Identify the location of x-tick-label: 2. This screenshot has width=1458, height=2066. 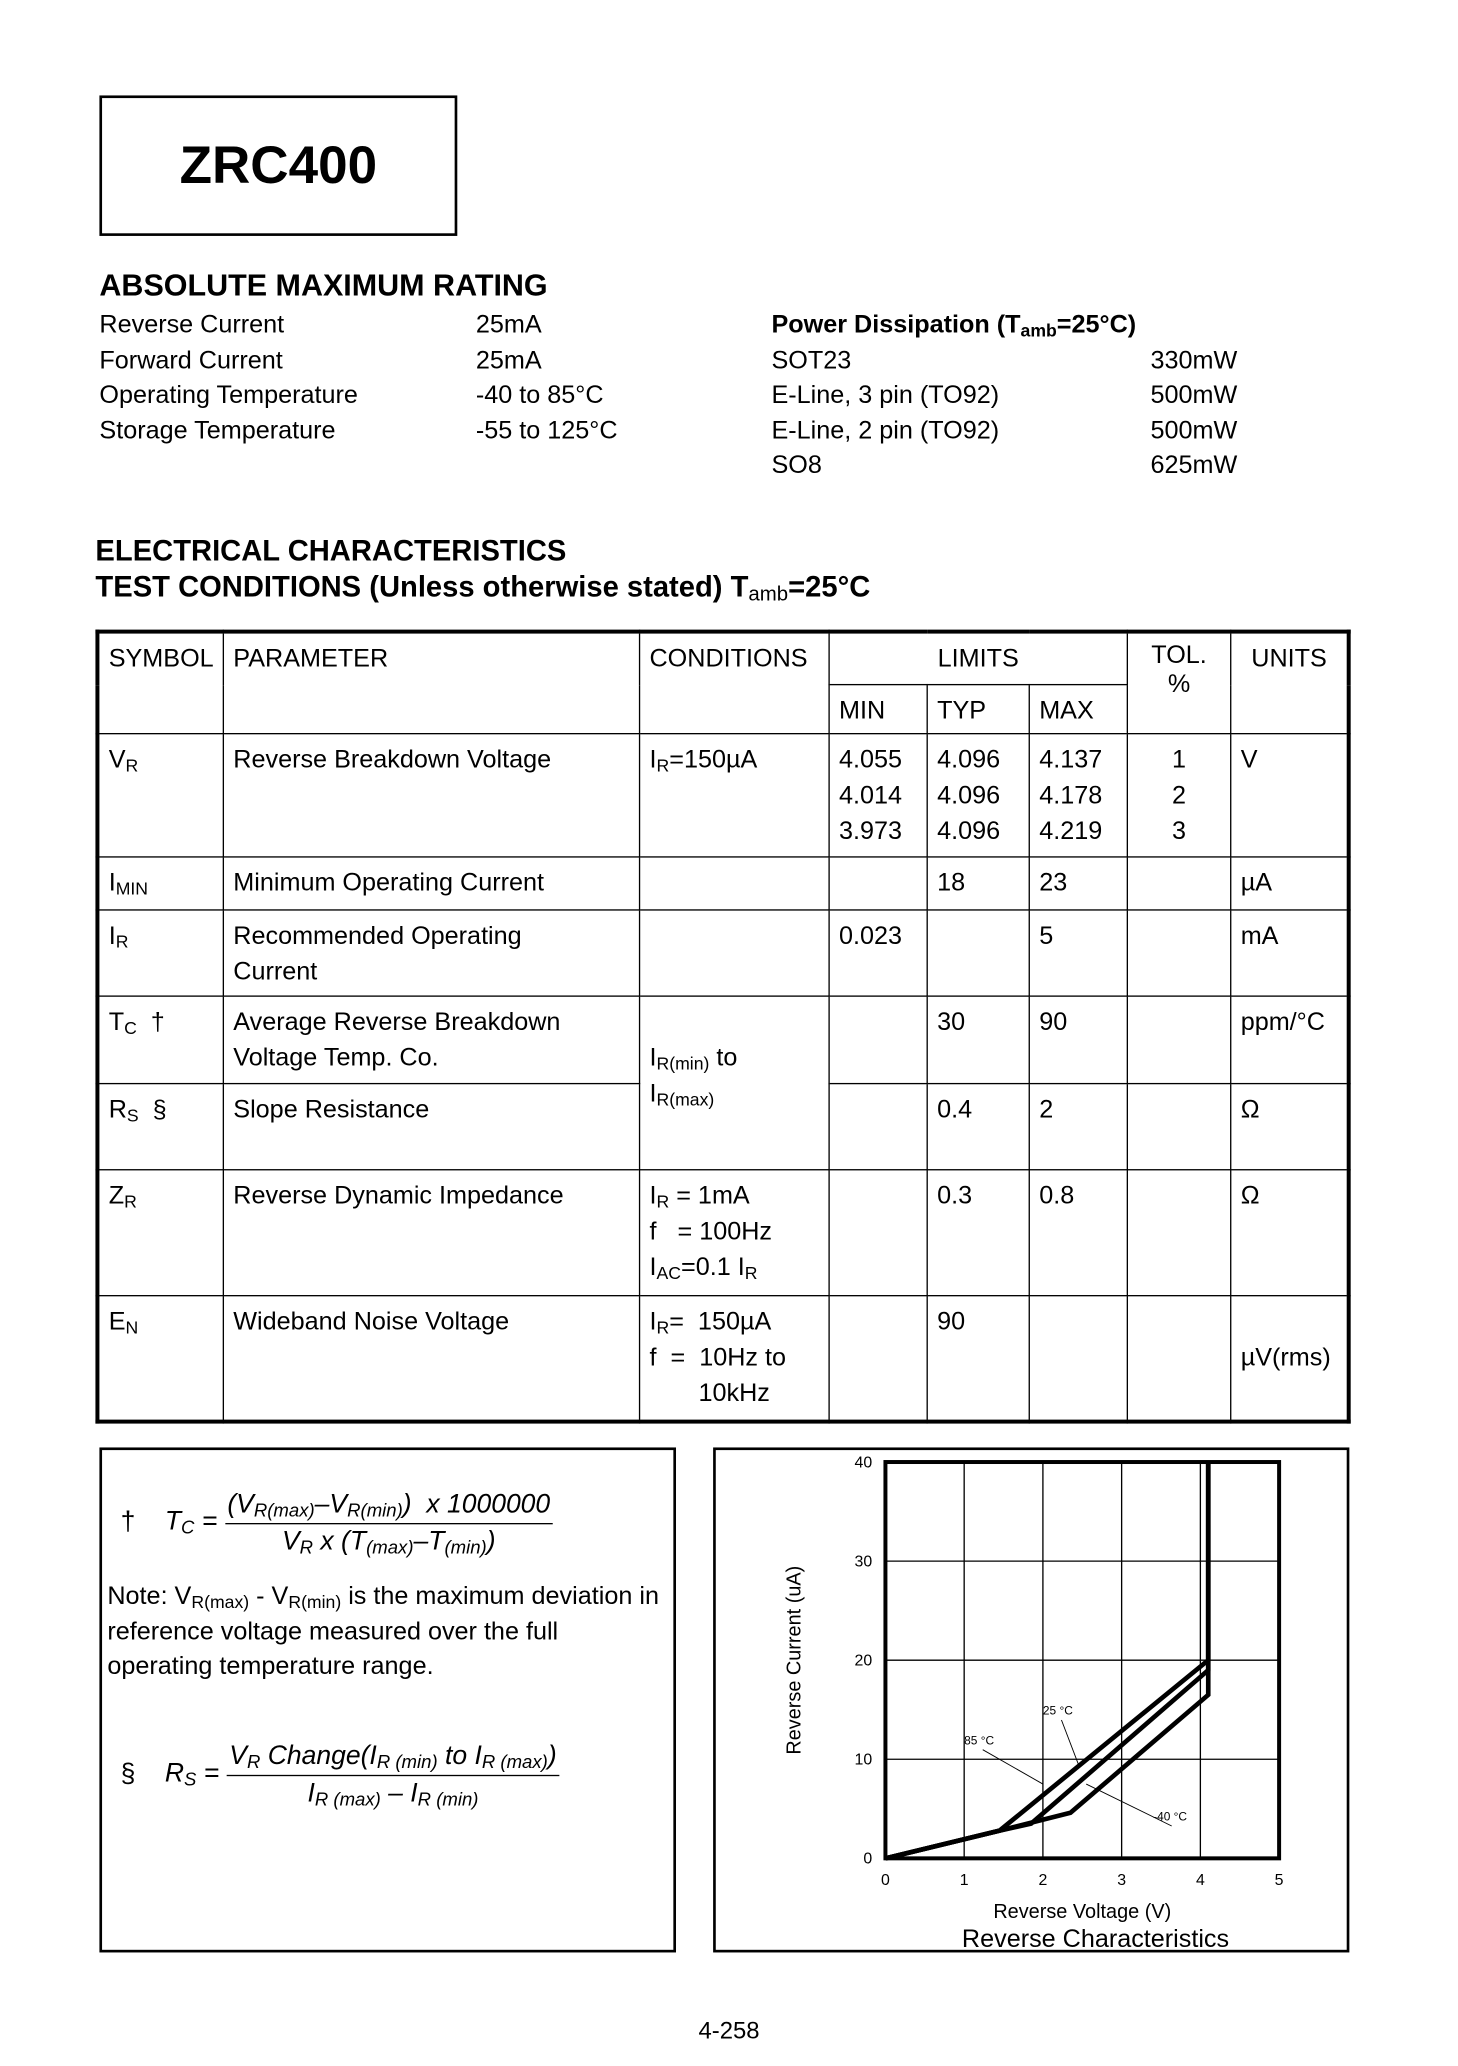
(1042, 1880).